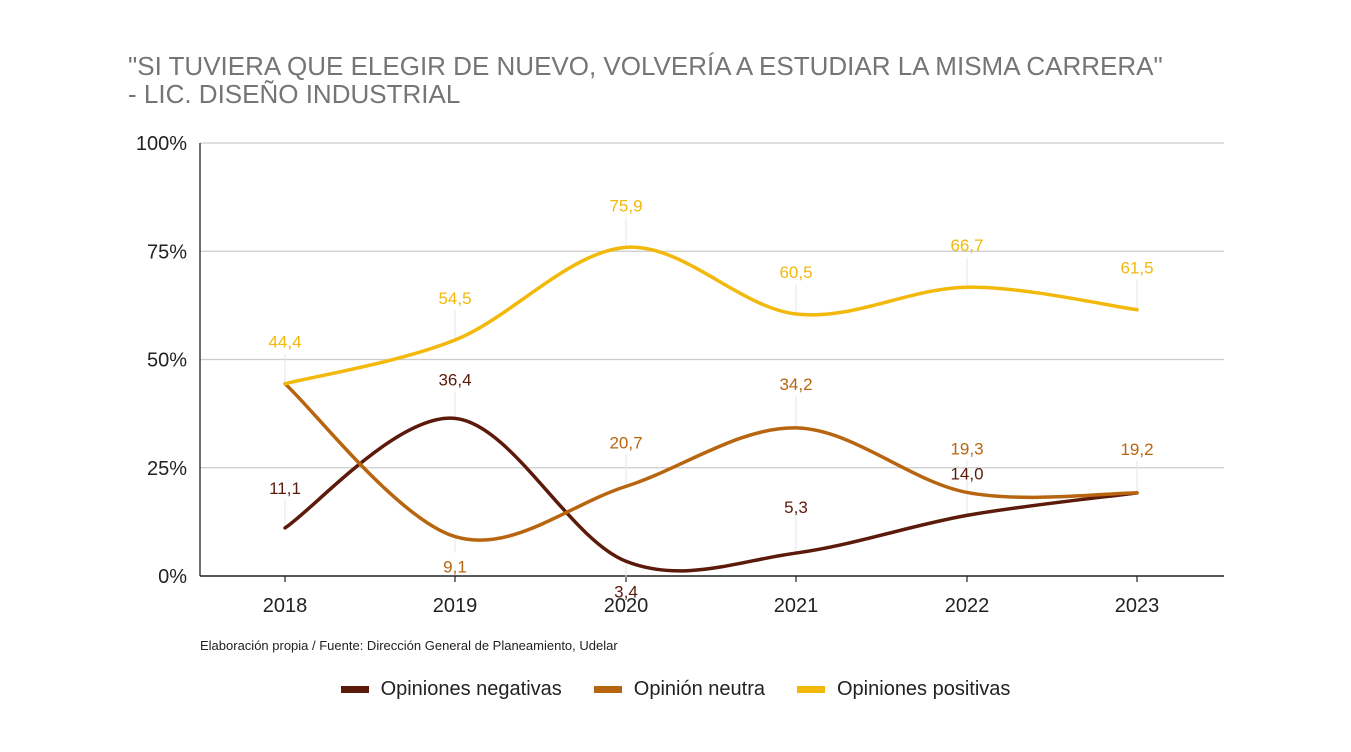 The width and height of the screenshot is (1351, 752). Describe the element at coordinates (924, 689) in the screenshot. I see `legend-label-positivas: Opiniones positivas` at that location.